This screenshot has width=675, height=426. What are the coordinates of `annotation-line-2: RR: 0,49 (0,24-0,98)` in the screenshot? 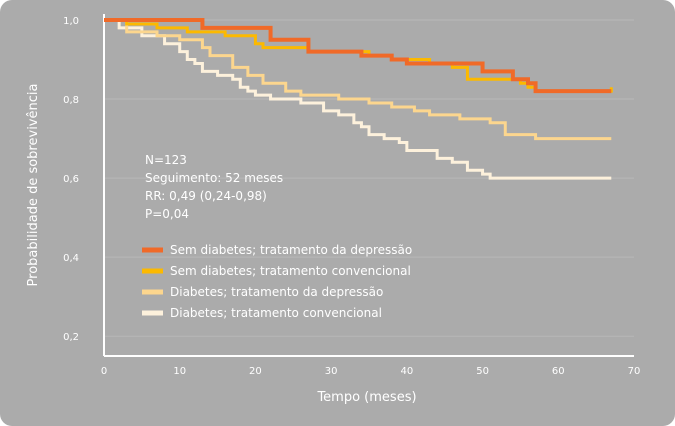 It's located at (206, 196).